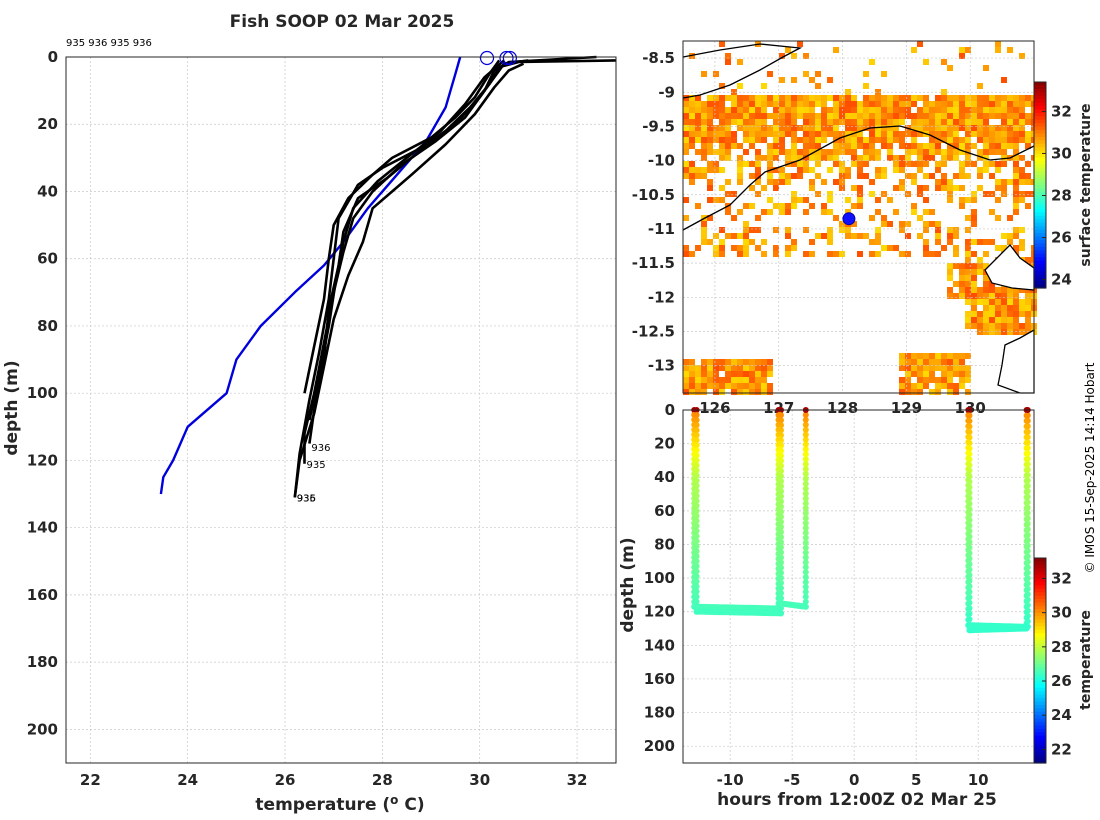  What do you see at coordinates (306, 498) in the screenshot?
I see `profile-end-label: 936` at bounding box center [306, 498].